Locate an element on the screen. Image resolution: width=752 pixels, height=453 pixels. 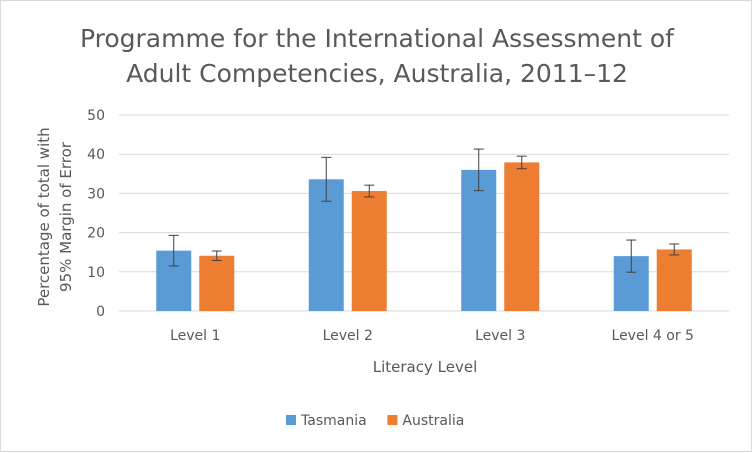
y-tick-label: 20 is located at coordinates (96, 234).